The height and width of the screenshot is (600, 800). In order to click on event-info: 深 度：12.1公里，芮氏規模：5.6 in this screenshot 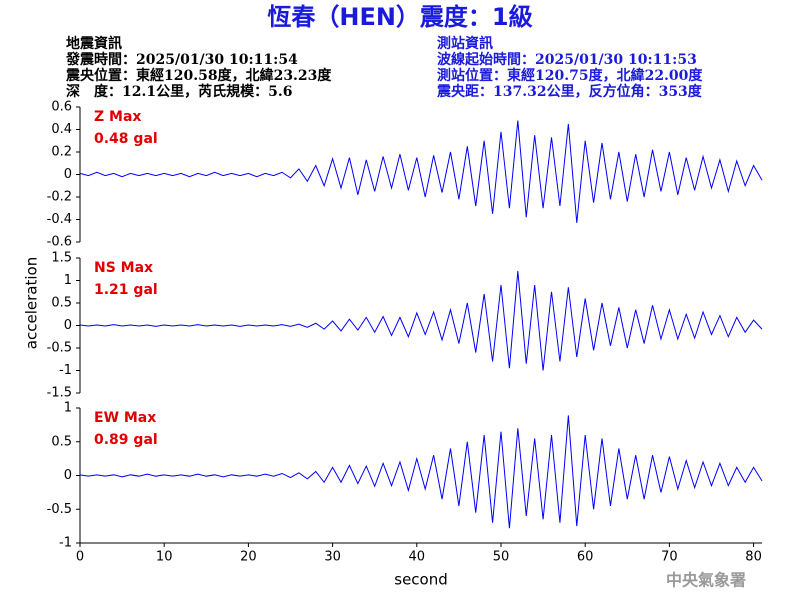, I will do `click(179, 91)`.